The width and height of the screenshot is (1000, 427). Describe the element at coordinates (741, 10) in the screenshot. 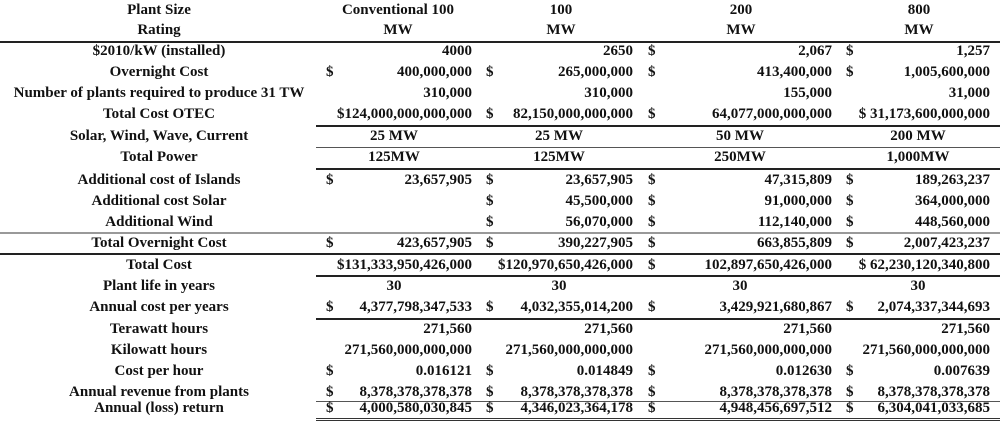

I see `header-col-3: 200` at that location.